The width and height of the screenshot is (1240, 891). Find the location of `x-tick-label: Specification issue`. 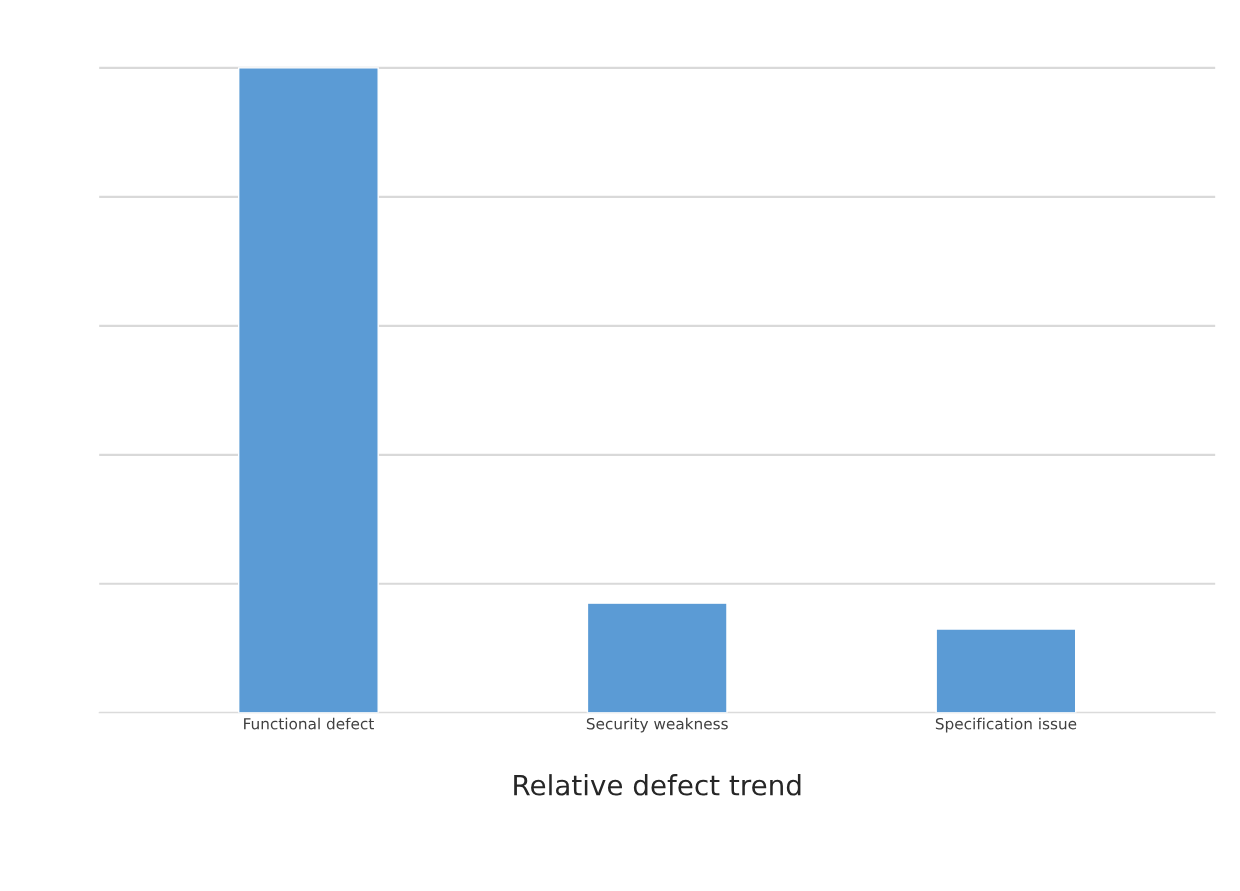

x-tick-label: Specification issue is located at coordinates (1006, 725).